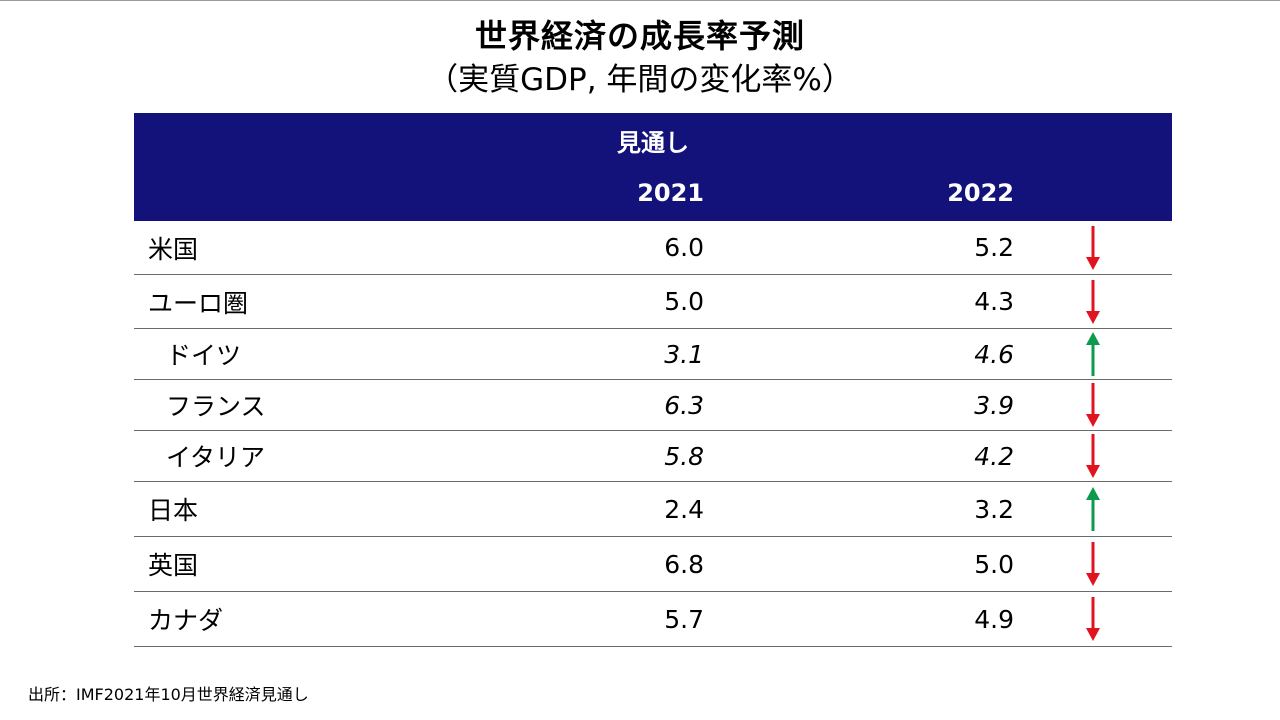  Describe the element at coordinates (684, 301) in the screenshot. I see `value-2021: 5.0` at that location.